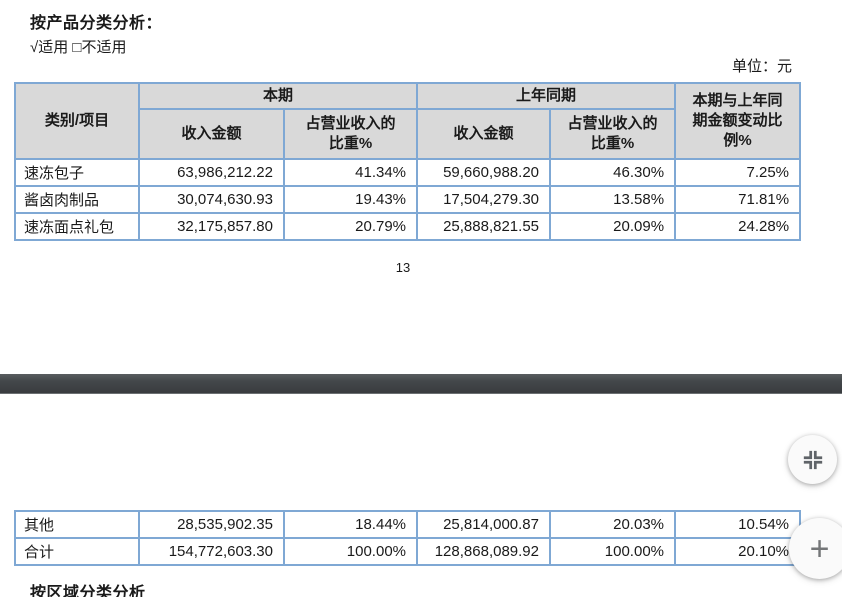 This screenshot has width=842, height=597. I want to click on page-separator-bar, so click(421, 384).